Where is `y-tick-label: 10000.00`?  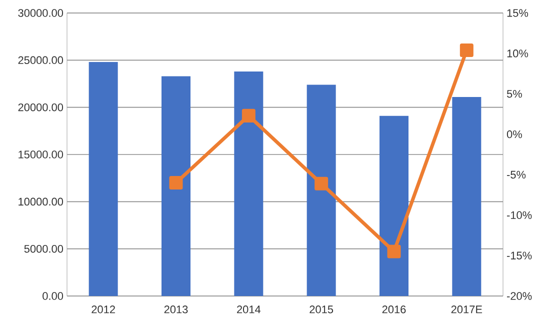 y-tick-label: 10000.00 is located at coordinates (41, 202).